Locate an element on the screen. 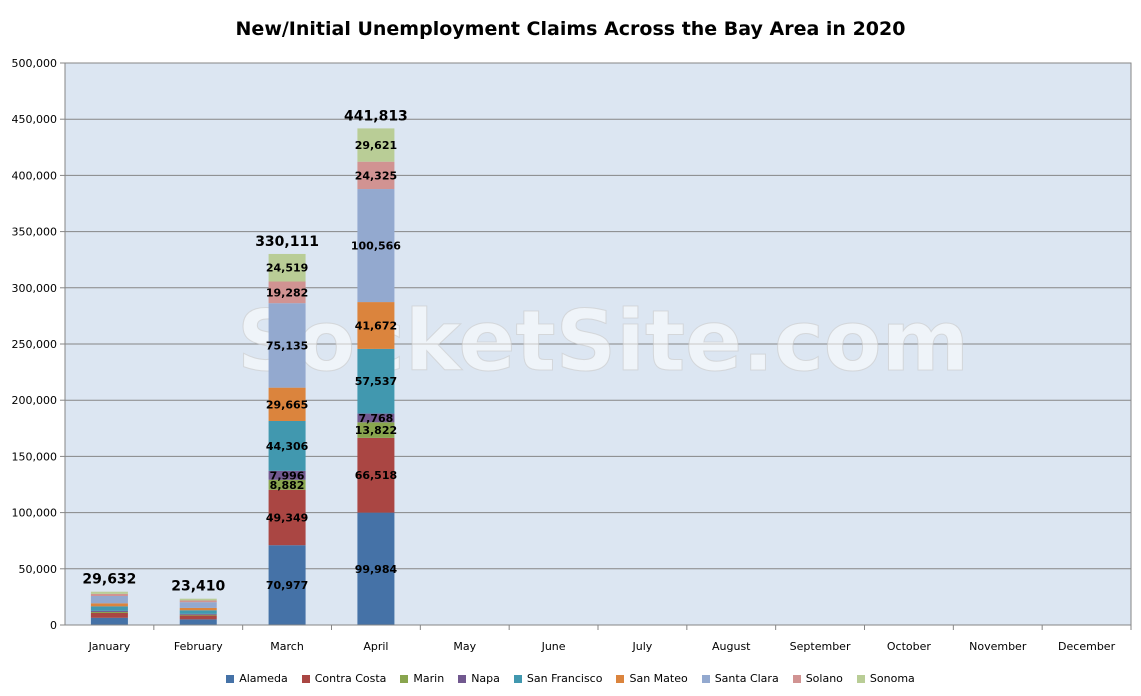  legend-item: San Mateo is located at coordinates (652, 678).